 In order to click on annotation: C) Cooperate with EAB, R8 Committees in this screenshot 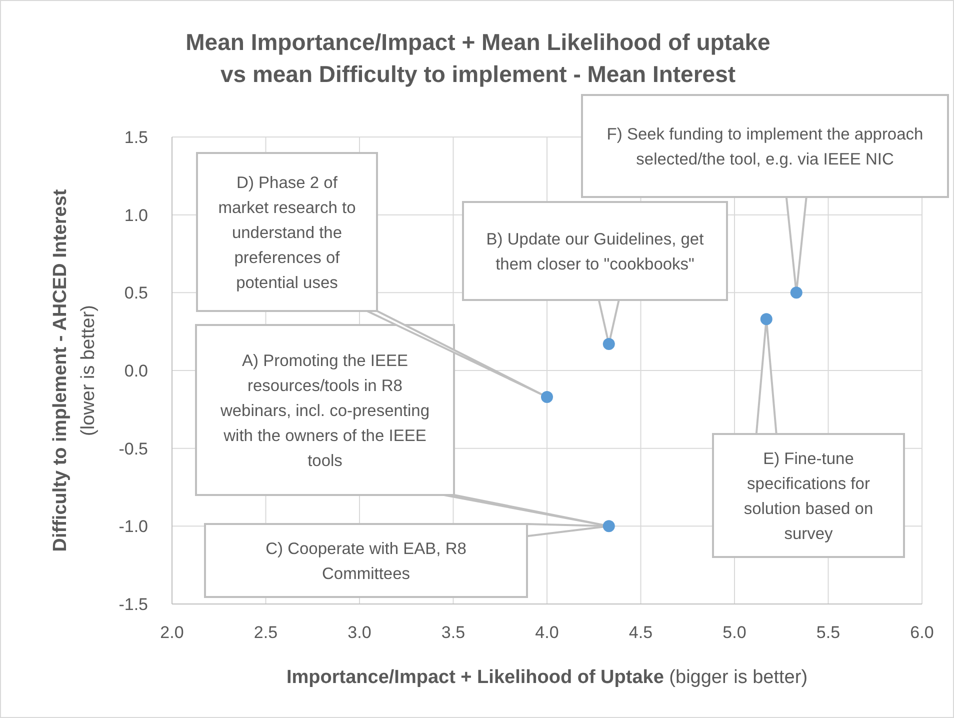, I will do `click(366, 561)`.